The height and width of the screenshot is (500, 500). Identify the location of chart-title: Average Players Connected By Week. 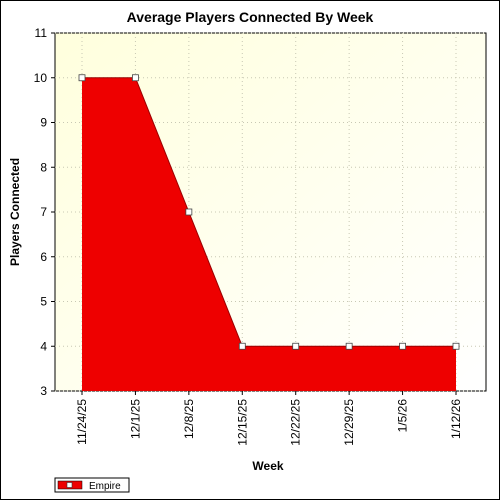
(250, 17).